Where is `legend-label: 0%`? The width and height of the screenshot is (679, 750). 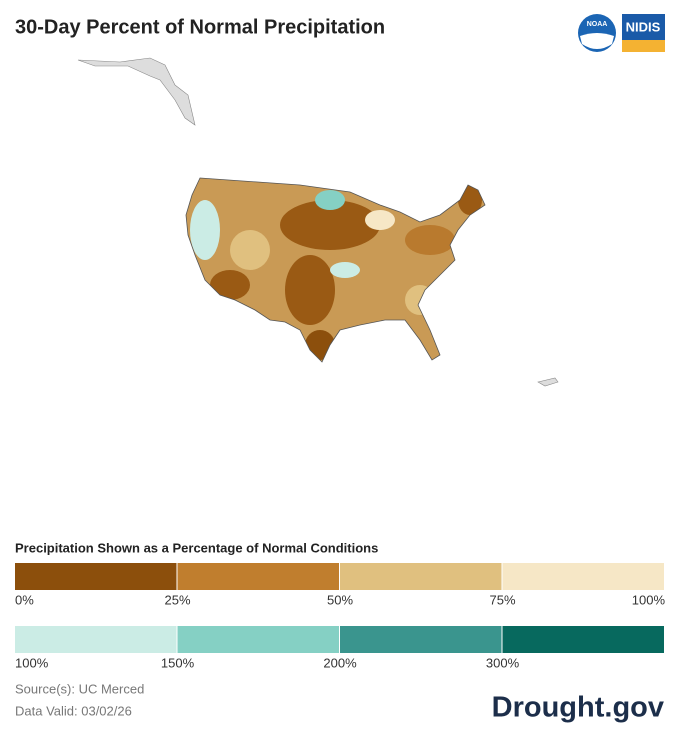
legend-label: 0% is located at coordinates (24, 599).